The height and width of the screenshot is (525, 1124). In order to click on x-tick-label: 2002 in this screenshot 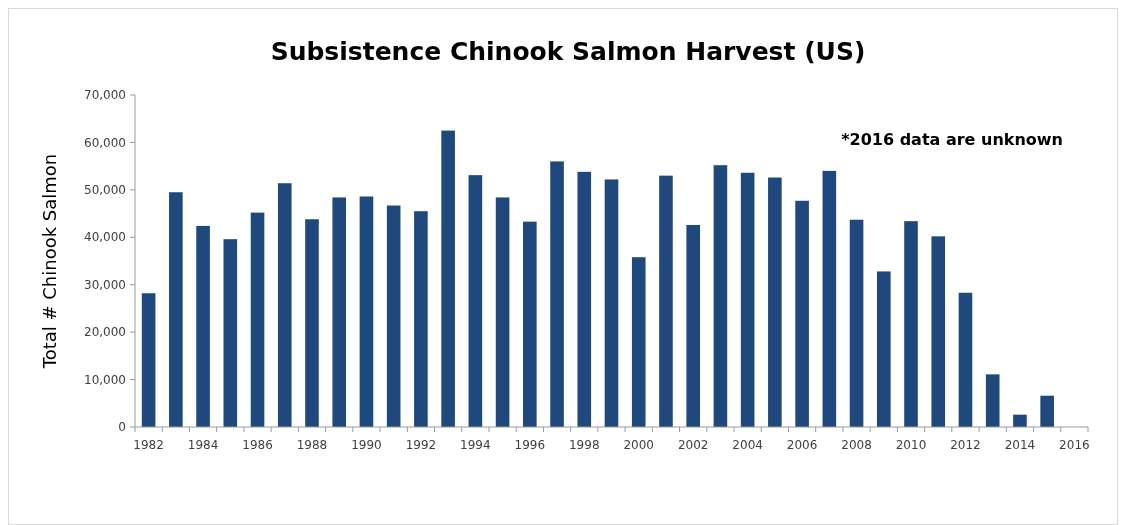, I will do `click(693, 445)`.